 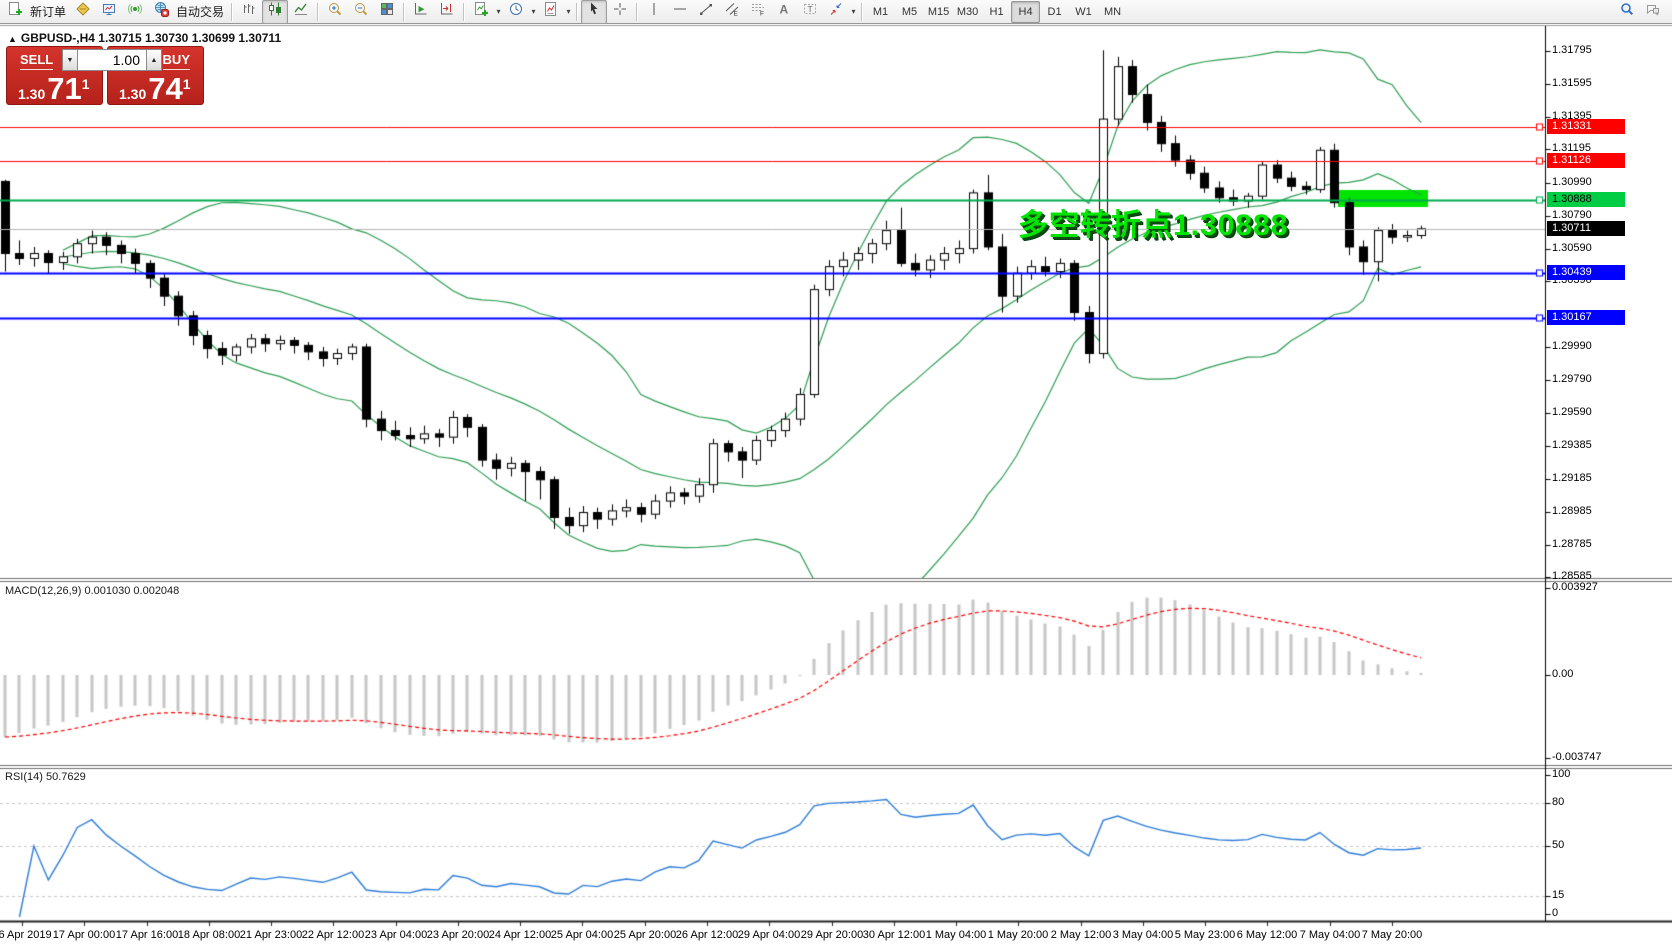 I want to click on svg-text: A, so click(x=784, y=10).